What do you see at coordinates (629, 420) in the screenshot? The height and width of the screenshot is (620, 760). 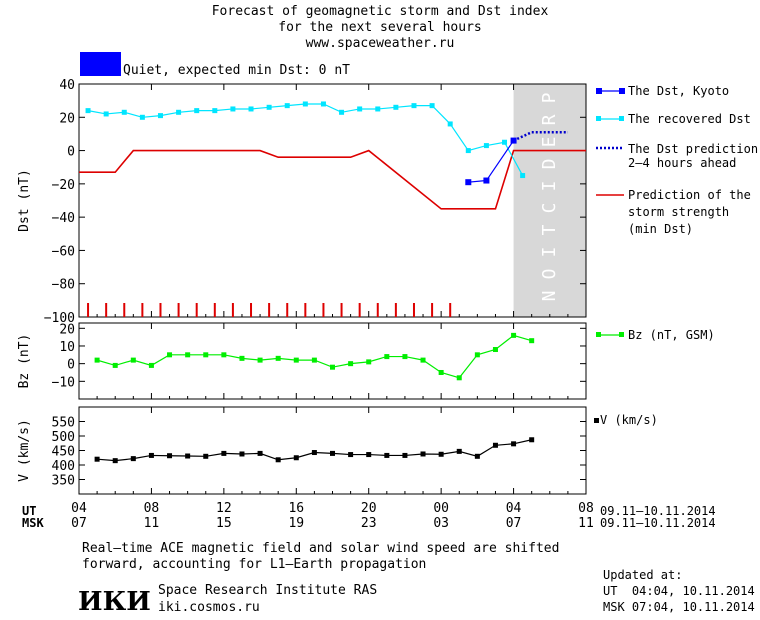 I see `legend-v: V (km/s)` at bounding box center [629, 420].